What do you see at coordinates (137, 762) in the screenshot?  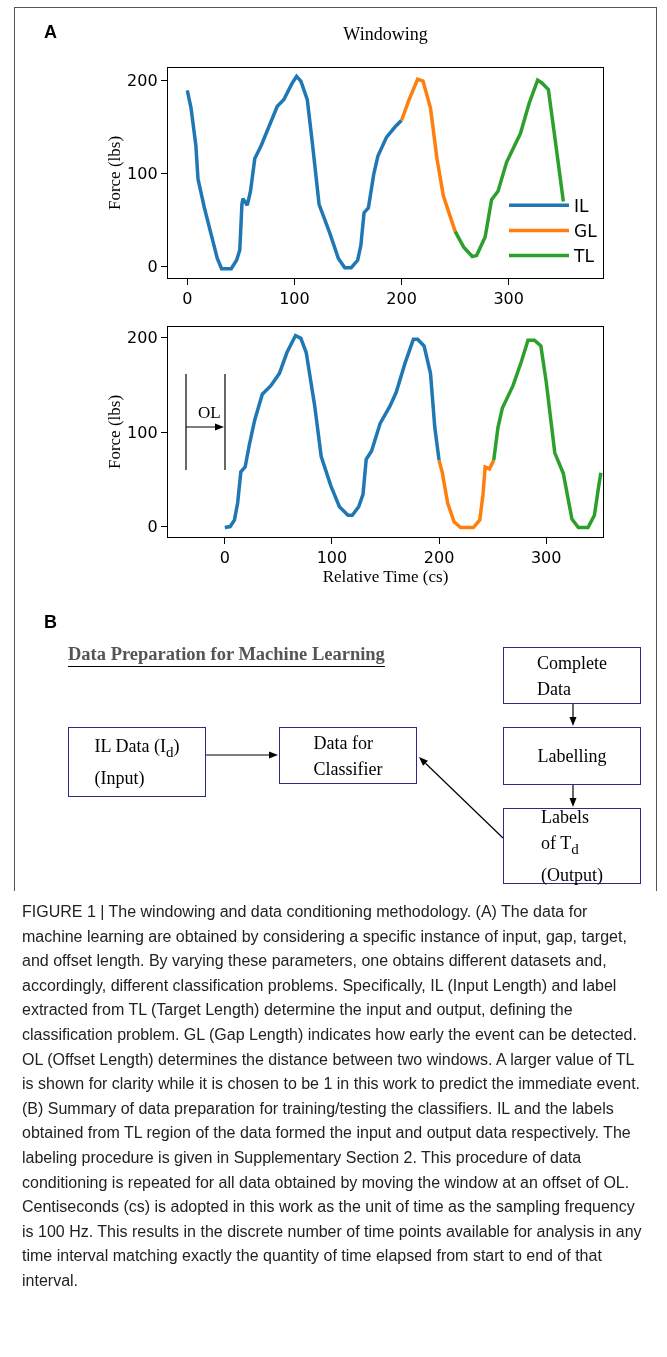 I see `flow-box: IL Data (I$_{d}$) (Input)` at bounding box center [137, 762].